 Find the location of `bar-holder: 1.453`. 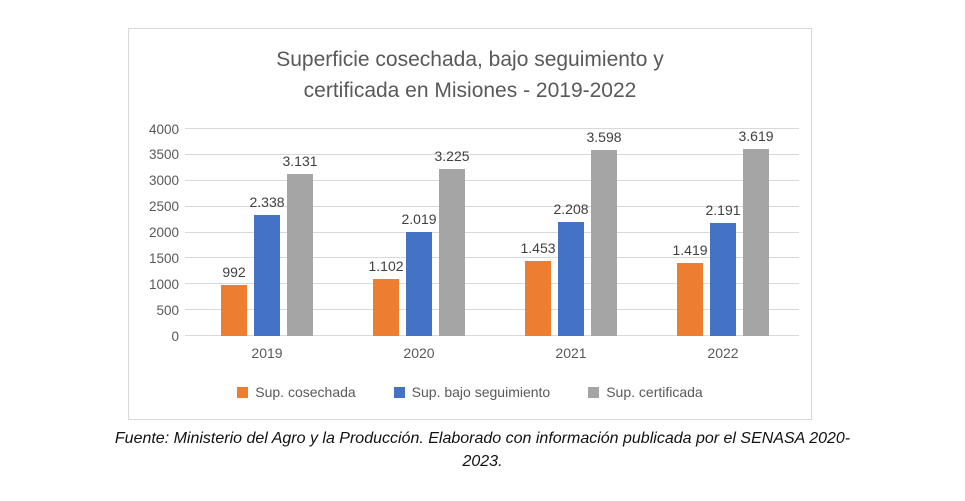

bar-holder: 1.453 is located at coordinates (538, 232).